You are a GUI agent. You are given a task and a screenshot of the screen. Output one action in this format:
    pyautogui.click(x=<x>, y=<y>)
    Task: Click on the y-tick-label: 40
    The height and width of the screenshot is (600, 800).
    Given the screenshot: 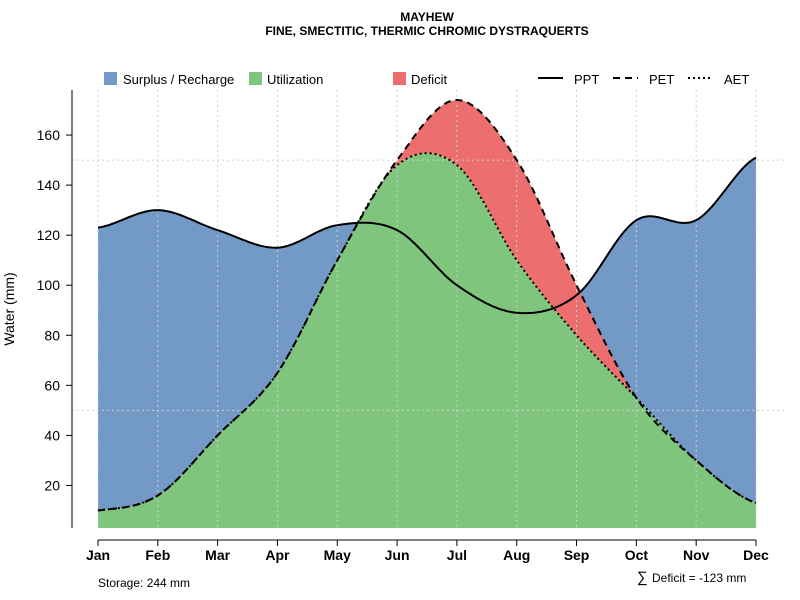 What is the action you would take?
    pyautogui.click(x=52, y=435)
    